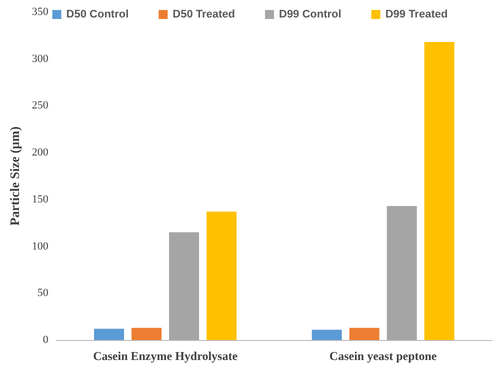  What do you see at coordinates (40, 106) in the screenshot?
I see `y-tick-label: 250` at bounding box center [40, 106].